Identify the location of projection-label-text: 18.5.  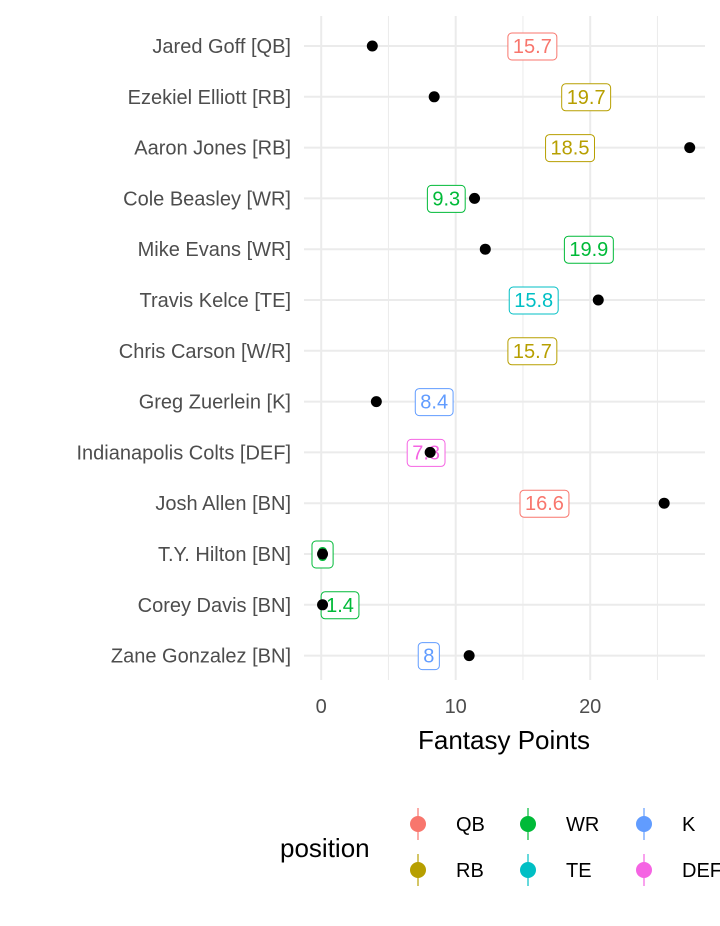
(570, 149).